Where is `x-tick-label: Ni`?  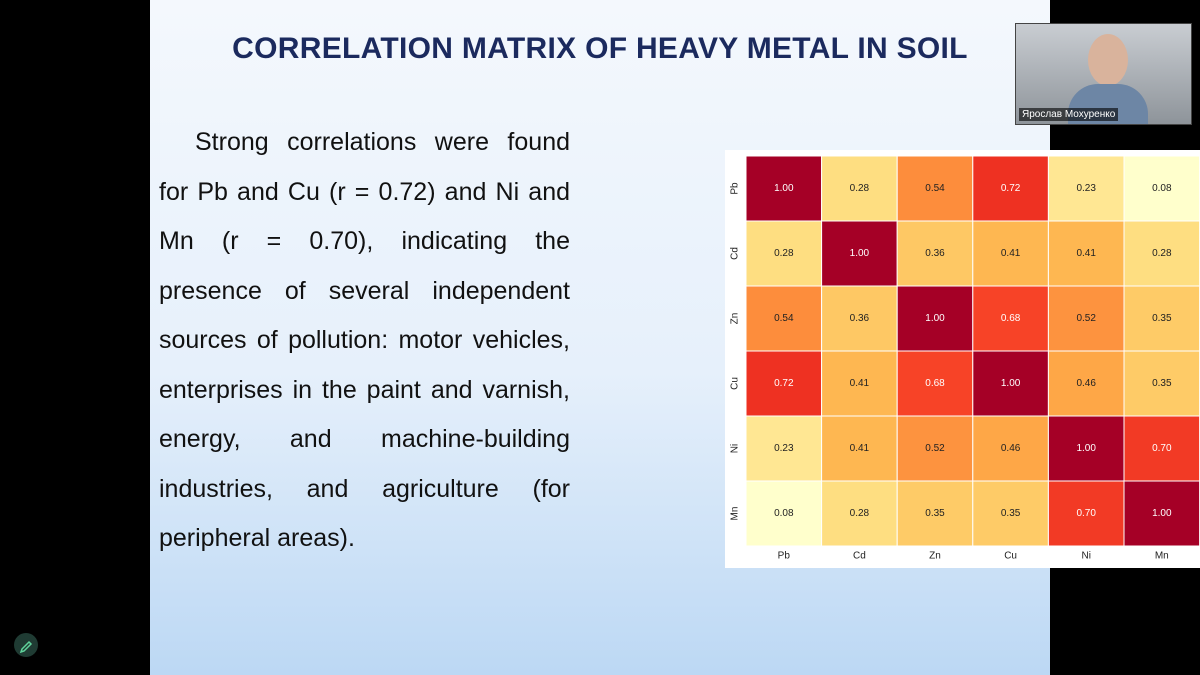
x-tick-label: Ni is located at coordinates (1085, 556).